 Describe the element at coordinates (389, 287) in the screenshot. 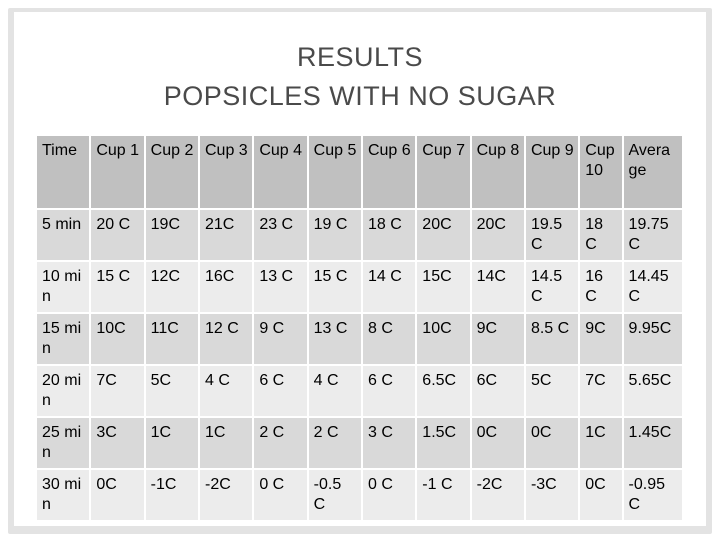

I see `table-cell: 14 C` at that location.